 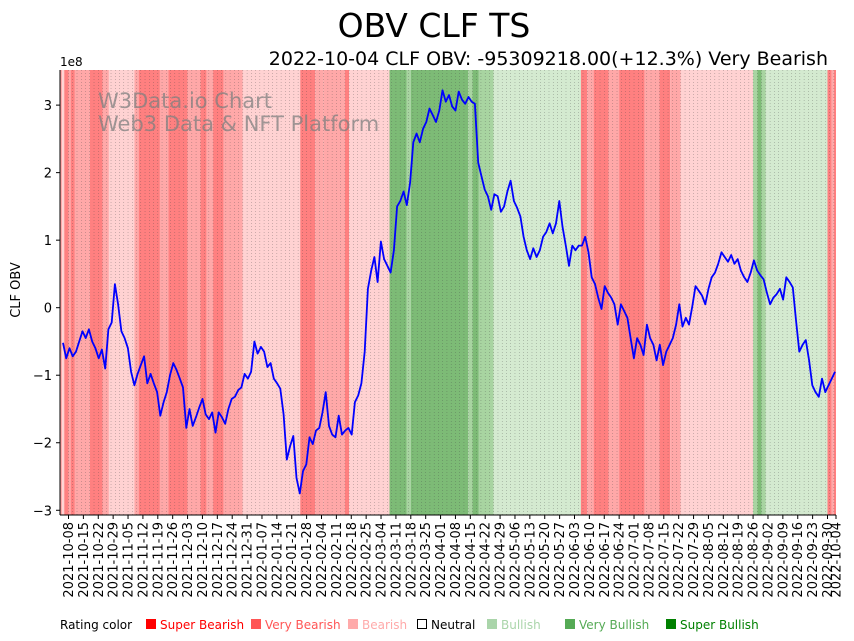 What do you see at coordinates (486, 560) in the screenshot?
I see `x-tick-label: 2022-04-22` at bounding box center [486, 560].